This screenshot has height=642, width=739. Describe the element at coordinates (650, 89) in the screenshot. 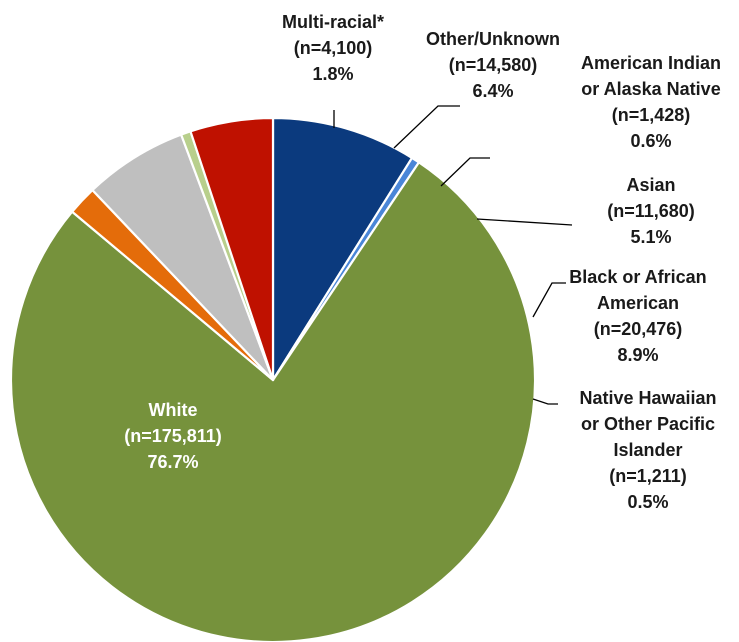

I see `slice-label-line: or Alaska Native` at that location.